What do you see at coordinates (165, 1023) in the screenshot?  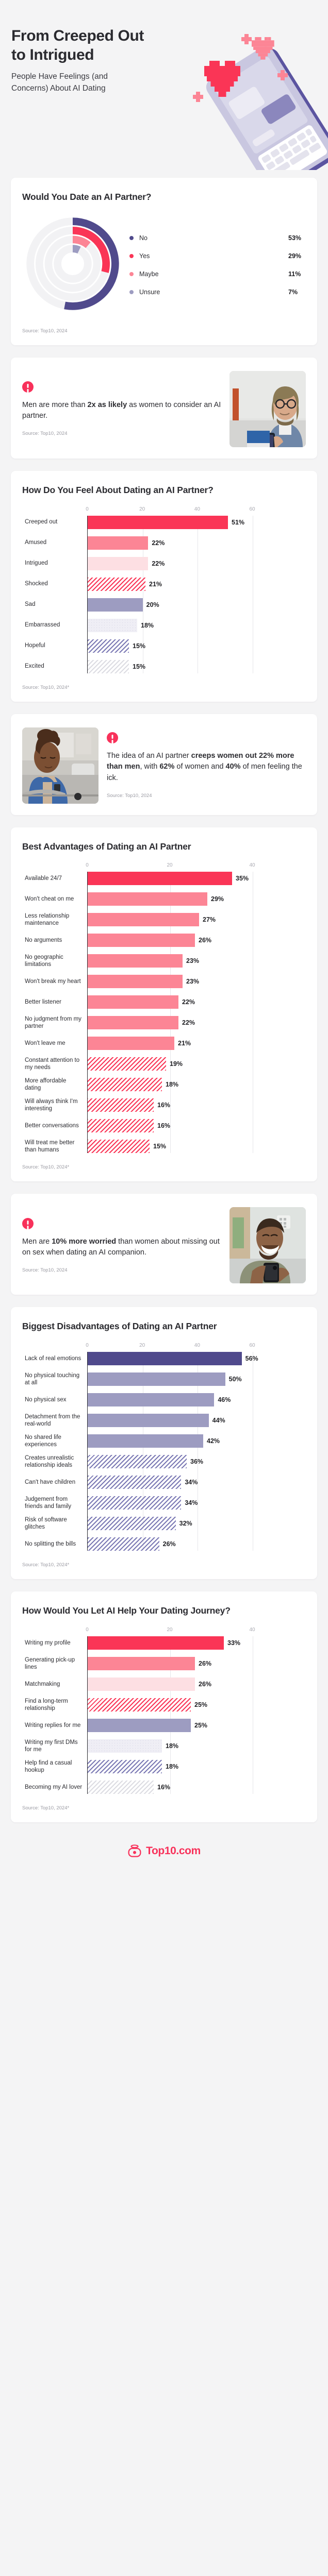 I see `bar-row: No judgment from my partner 22%` at bounding box center [165, 1023].